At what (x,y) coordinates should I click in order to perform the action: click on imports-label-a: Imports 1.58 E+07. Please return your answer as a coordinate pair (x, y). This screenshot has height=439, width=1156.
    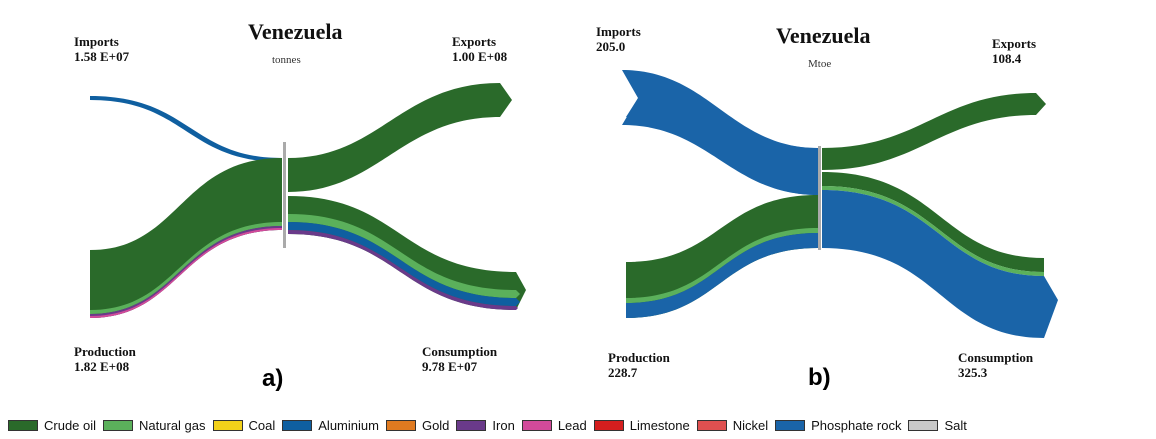
    Looking at the image, I should click on (102, 49).